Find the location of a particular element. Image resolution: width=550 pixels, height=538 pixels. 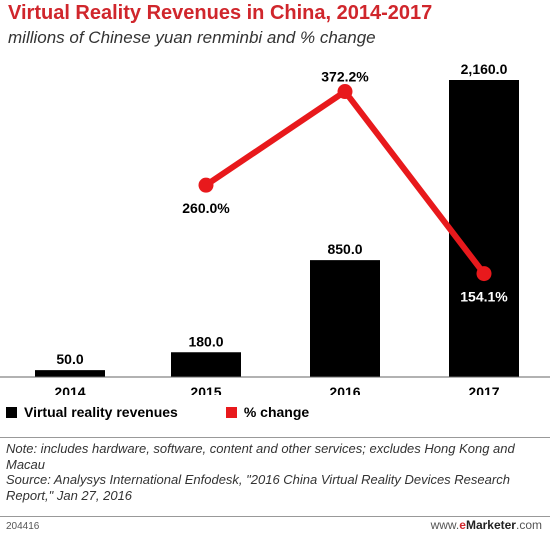

legend-swatch-bar is located at coordinates (11, 412).